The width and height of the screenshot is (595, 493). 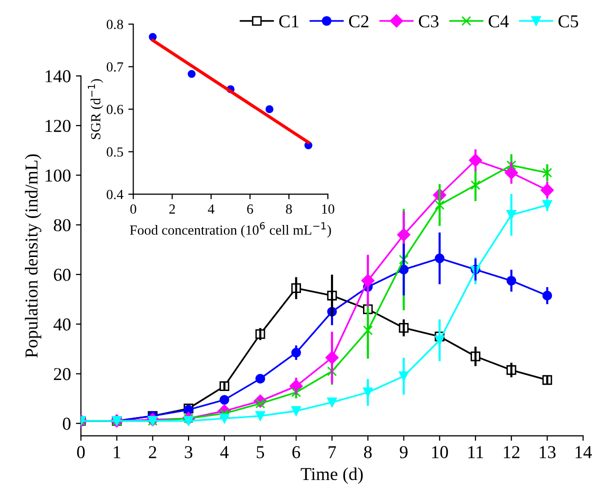 What do you see at coordinates (332, 452) in the screenshot?
I see `x-tick-label: 7` at bounding box center [332, 452].